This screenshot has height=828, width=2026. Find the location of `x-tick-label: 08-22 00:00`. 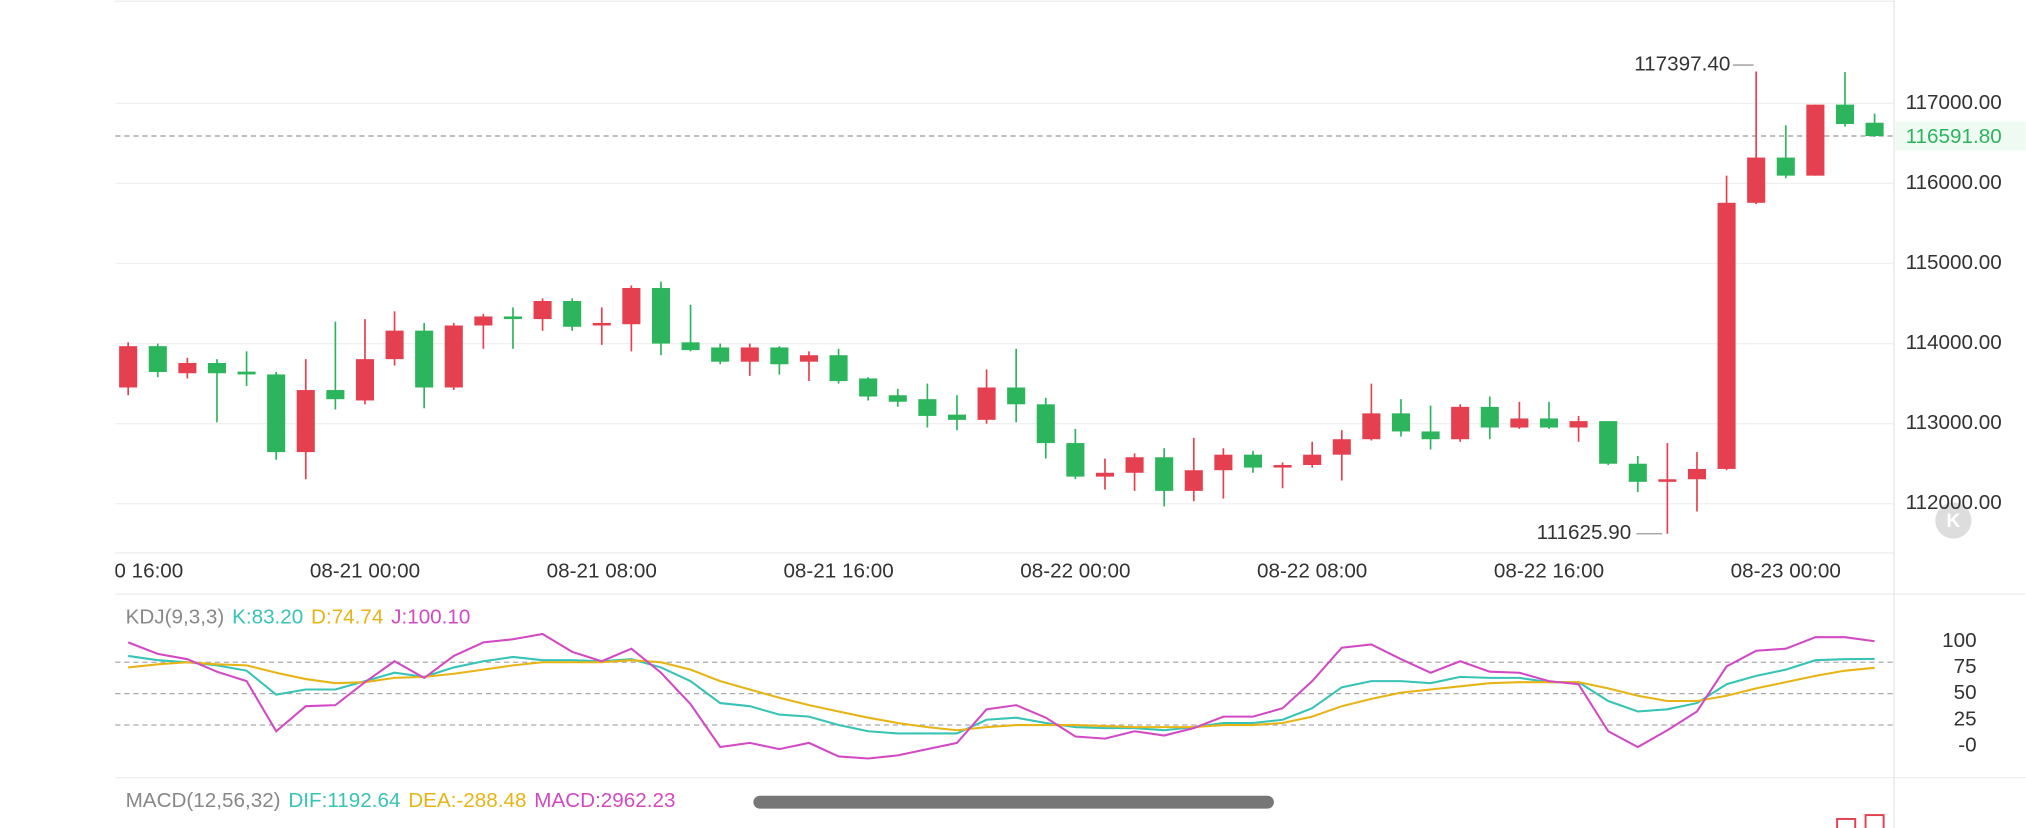

x-tick-label: 08-22 00:00 is located at coordinates (1075, 571).